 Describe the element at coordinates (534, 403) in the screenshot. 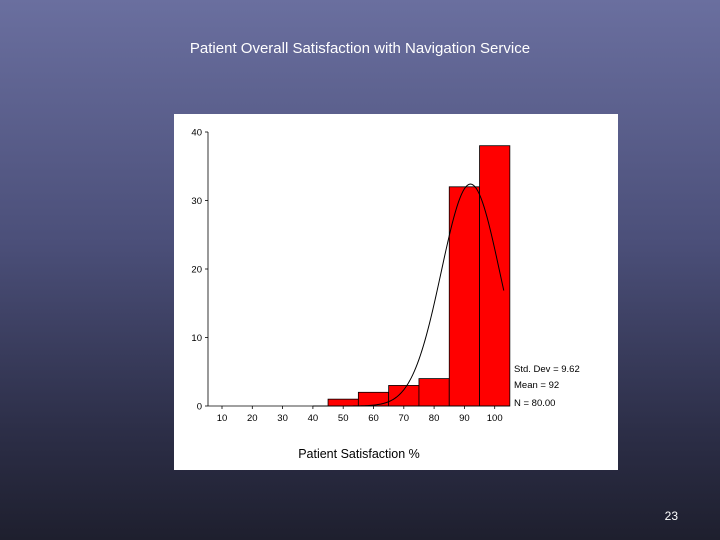

I see `stat-n: N = 80.00` at that location.